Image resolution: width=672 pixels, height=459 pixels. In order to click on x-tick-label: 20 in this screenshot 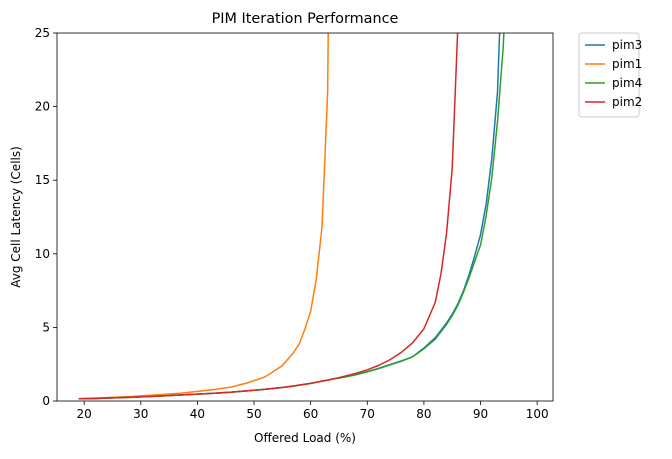, I will do `click(84, 414)`.